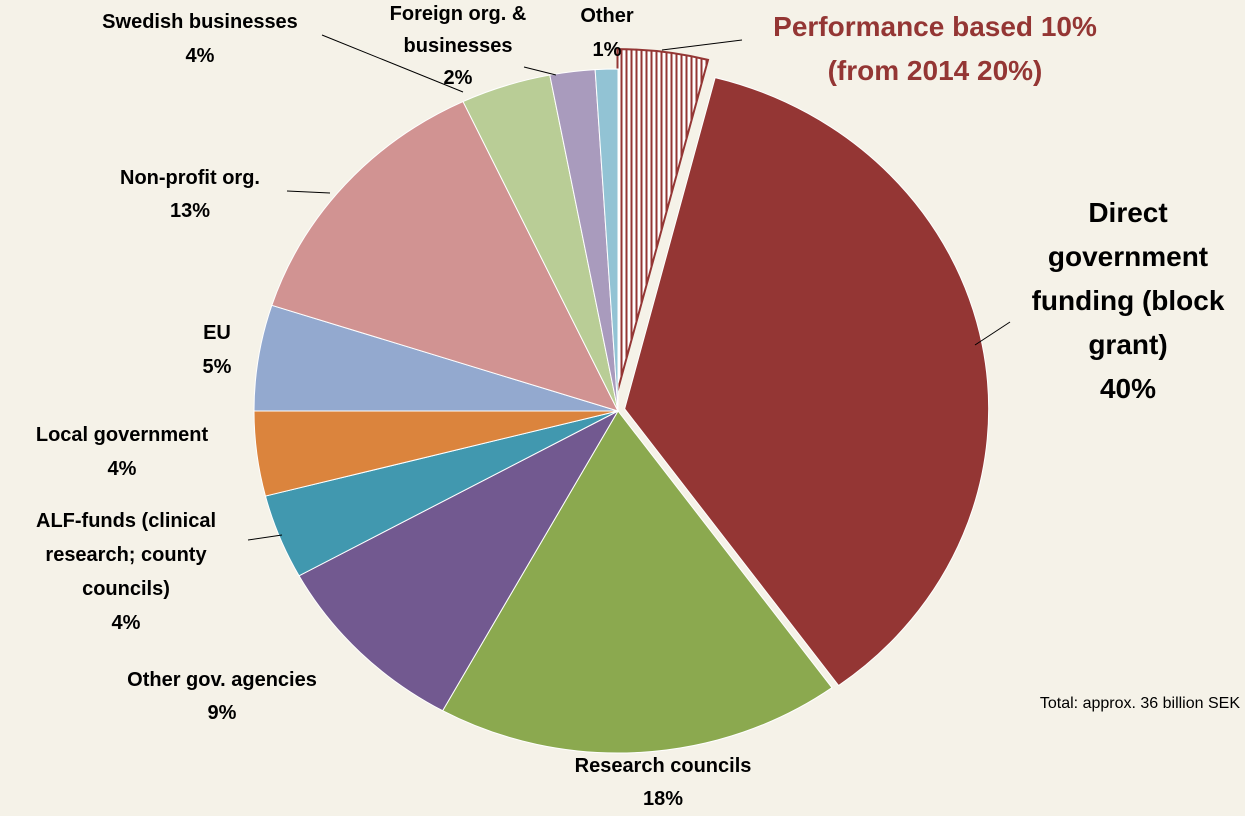  Describe the element at coordinates (458, 14) in the screenshot. I see `label-line: Foreign org. &` at that location.